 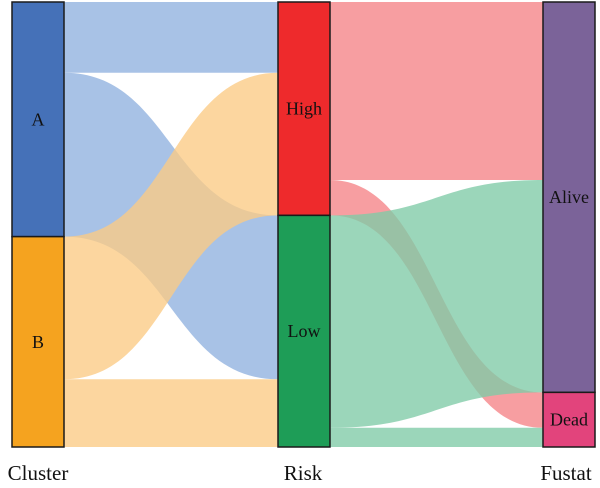 What do you see at coordinates (569, 197) in the screenshot?
I see `node-label-alive: Alive` at bounding box center [569, 197].